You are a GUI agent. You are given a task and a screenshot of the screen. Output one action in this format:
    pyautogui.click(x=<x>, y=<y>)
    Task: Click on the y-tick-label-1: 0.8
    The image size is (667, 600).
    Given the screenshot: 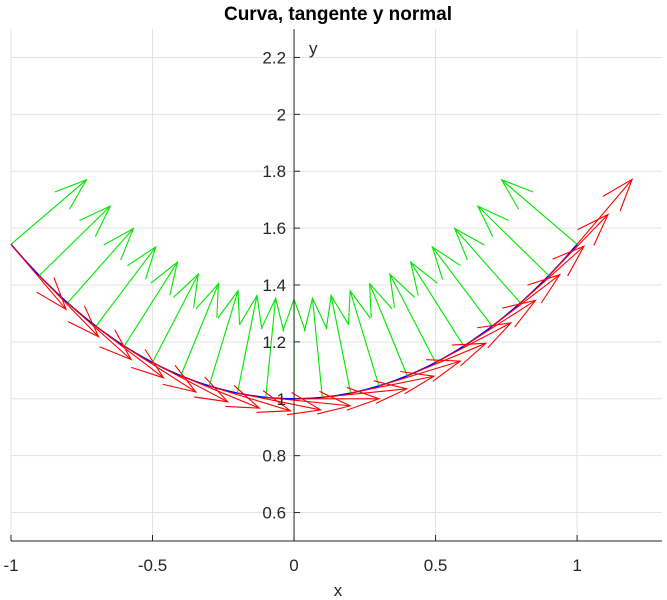 What is the action you would take?
    pyautogui.click(x=274, y=456)
    